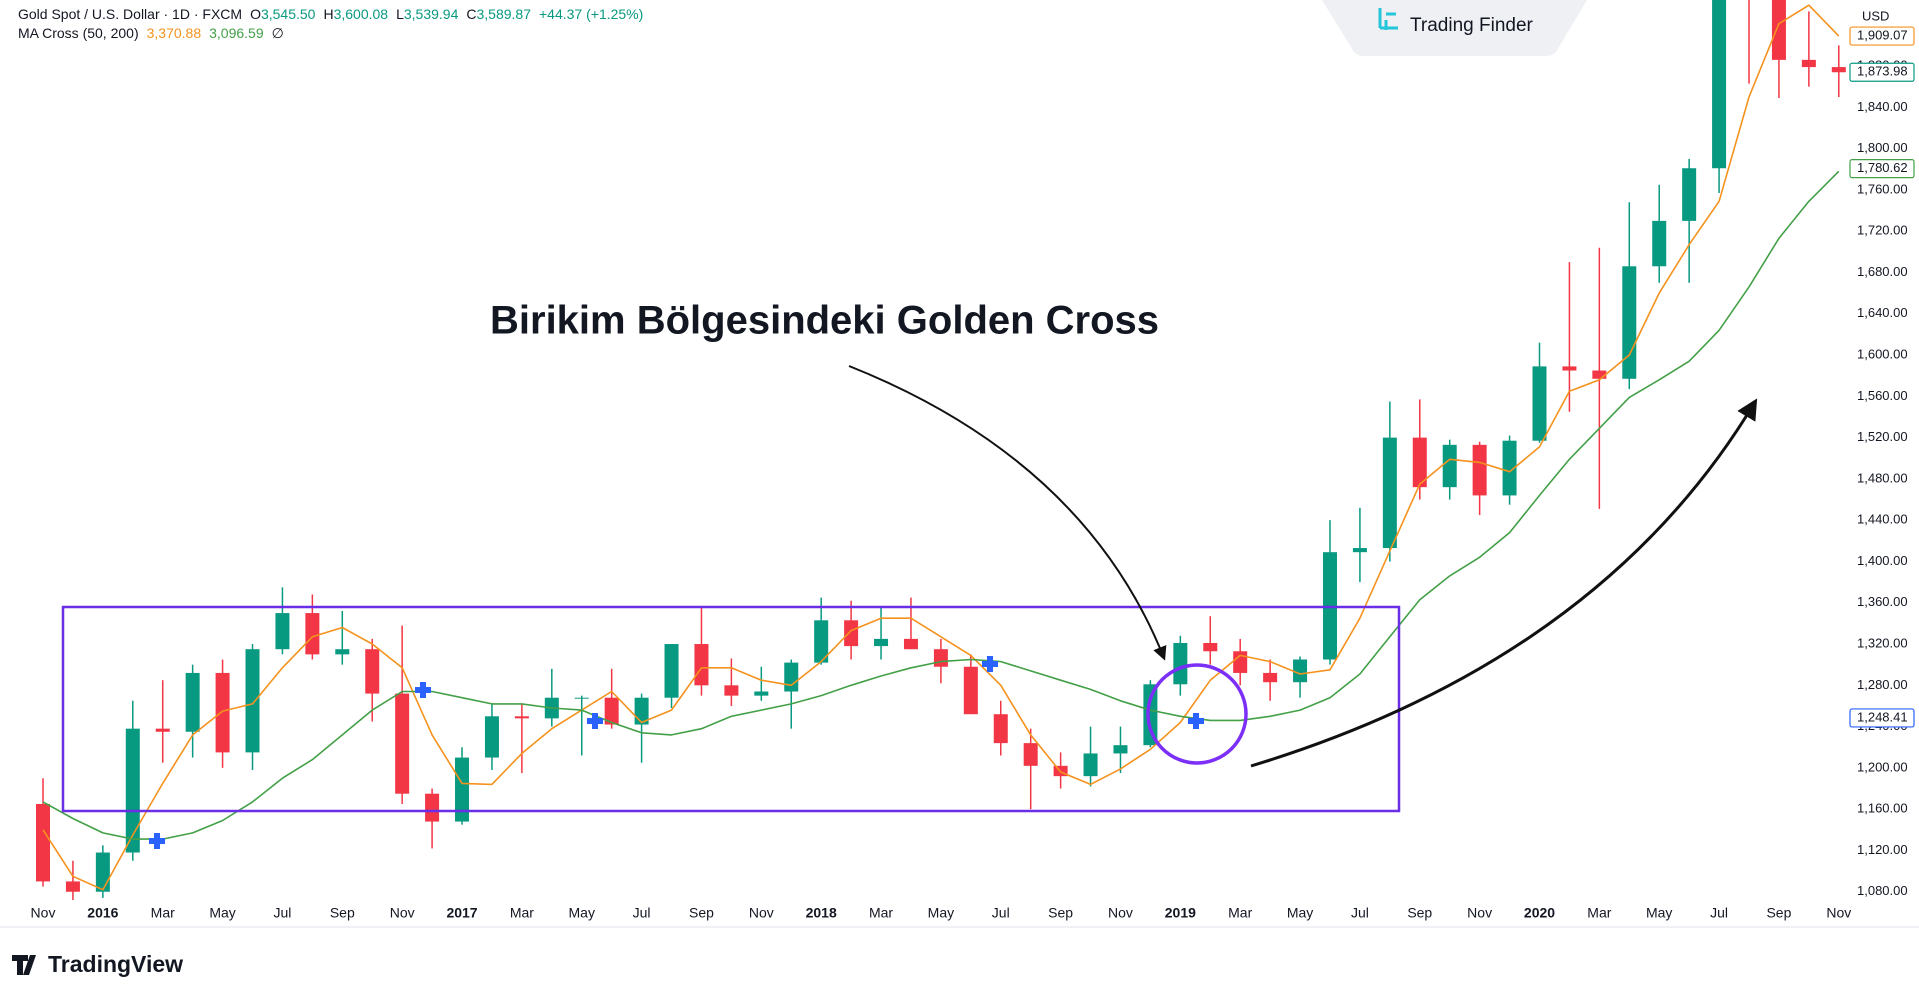 This screenshot has width=1919, height=996. Describe the element at coordinates (1240, 913) in the screenshot. I see `x-tick-label: Mar` at that location.